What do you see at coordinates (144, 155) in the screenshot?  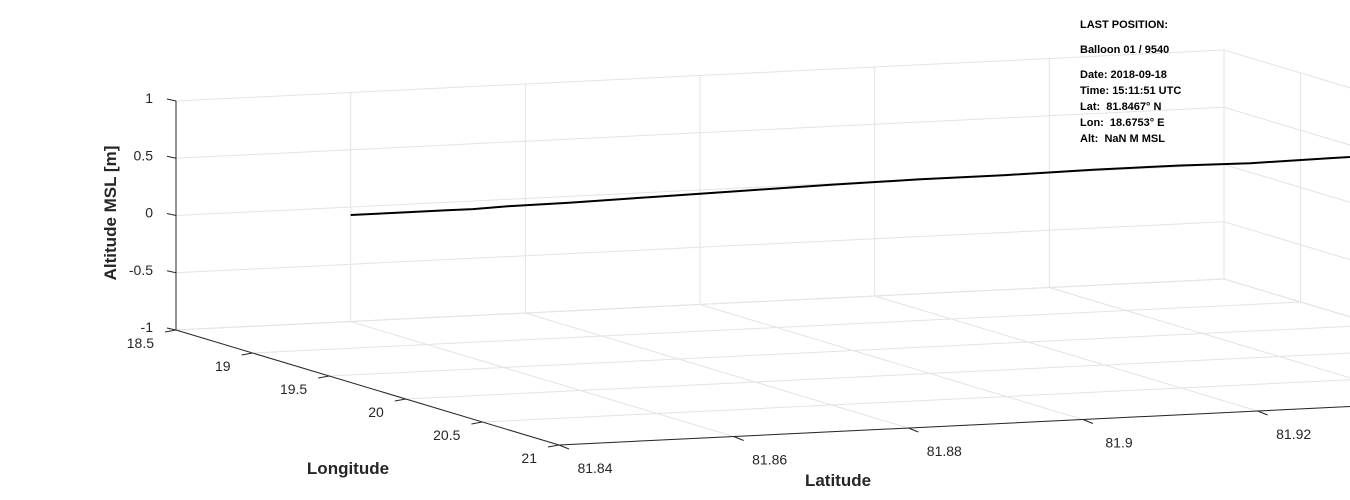 I see `altitude-tick-label: 0.5` at bounding box center [144, 155].